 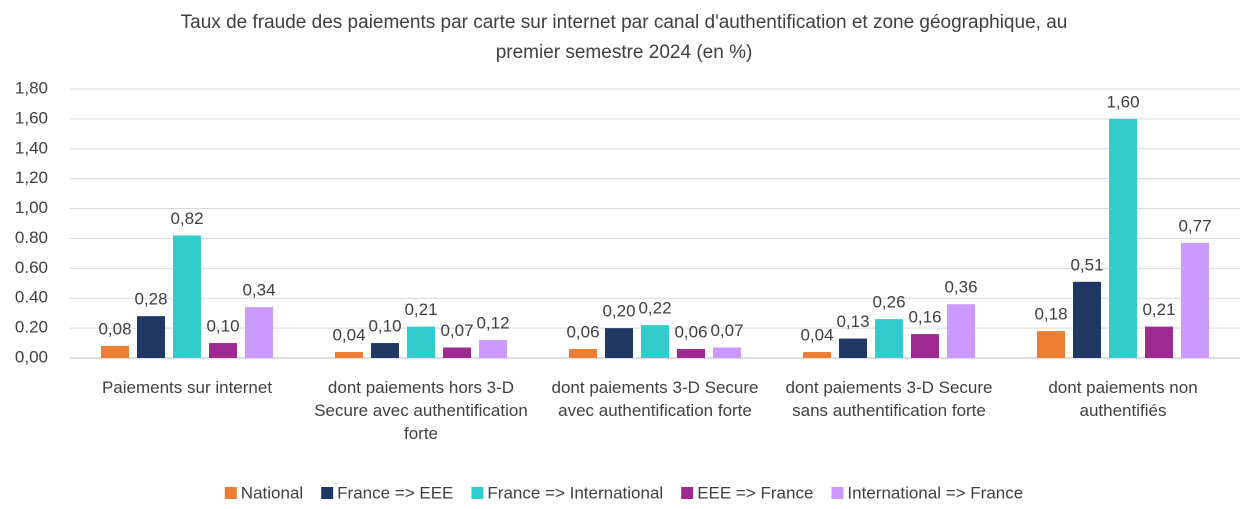 I want to click on data-label: 0,13, so click(x=852, y=321).